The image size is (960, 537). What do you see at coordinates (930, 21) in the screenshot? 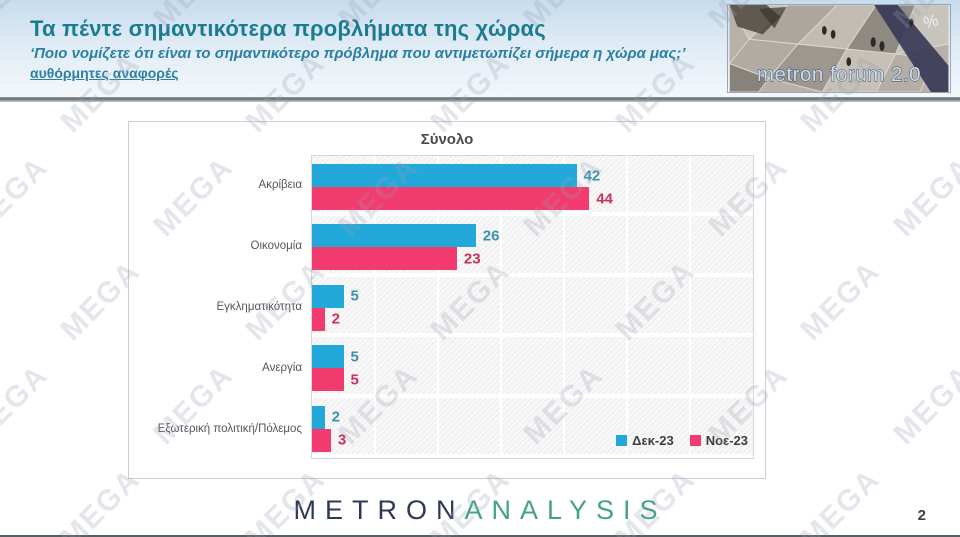
I see `percent-icon: %` at bounding box center [930, 21].